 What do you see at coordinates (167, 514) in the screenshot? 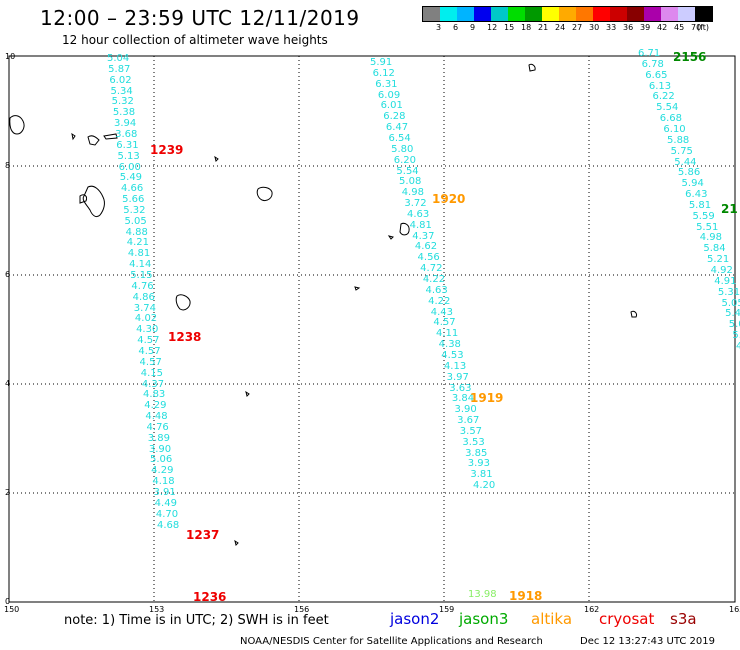
I see `wave-height-value: 4.70` at bounding box center [167, 514].